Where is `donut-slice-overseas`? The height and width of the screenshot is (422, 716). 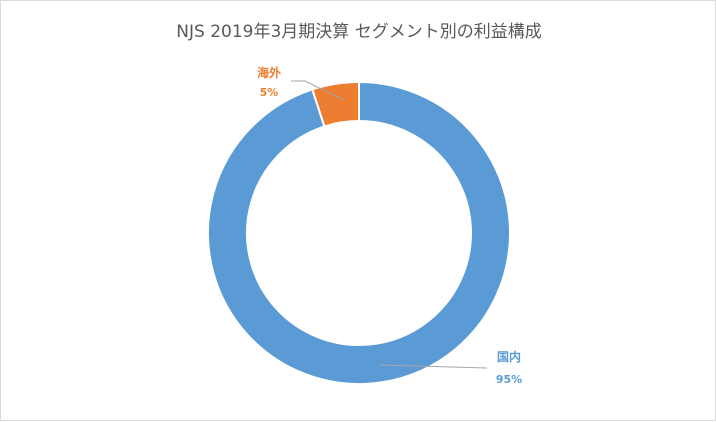 donut-slice-overseas is located at coordinates (335, 104).